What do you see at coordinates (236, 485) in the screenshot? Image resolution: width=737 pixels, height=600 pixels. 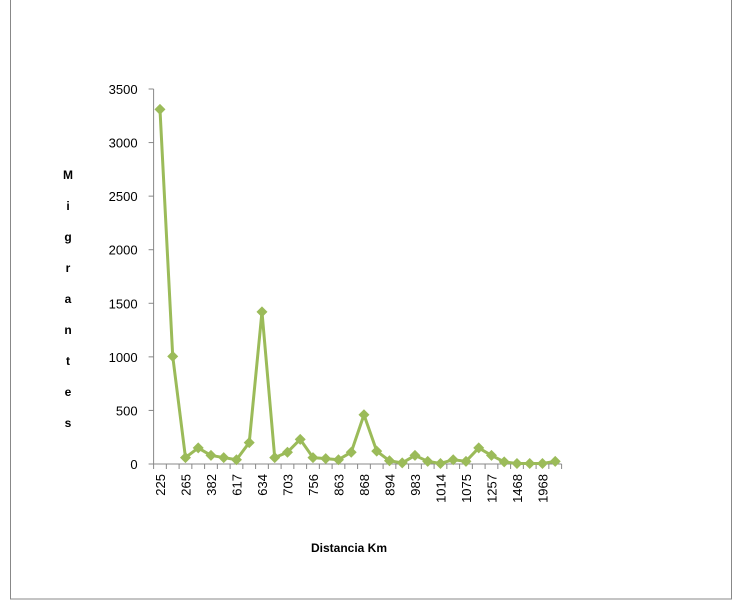 I see `x-tick-label: 617` at bounding box center [236, 485].